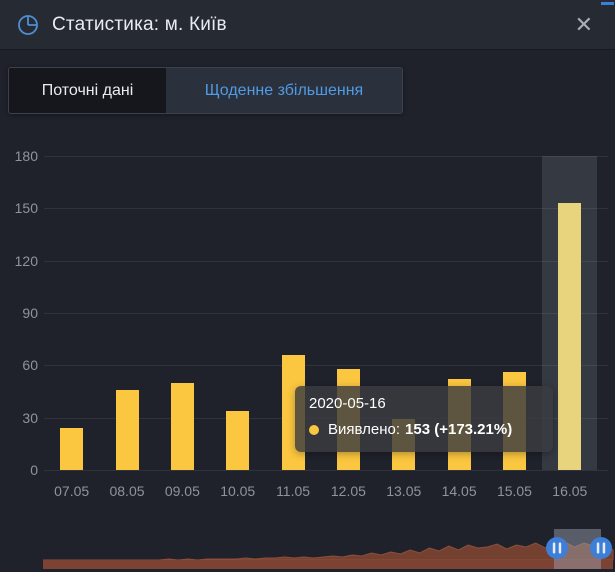 The image size is (615, 572). Describe the element at coordinates (30, 313) in the screenshot. I see `y-tick-label: 90` at that location.